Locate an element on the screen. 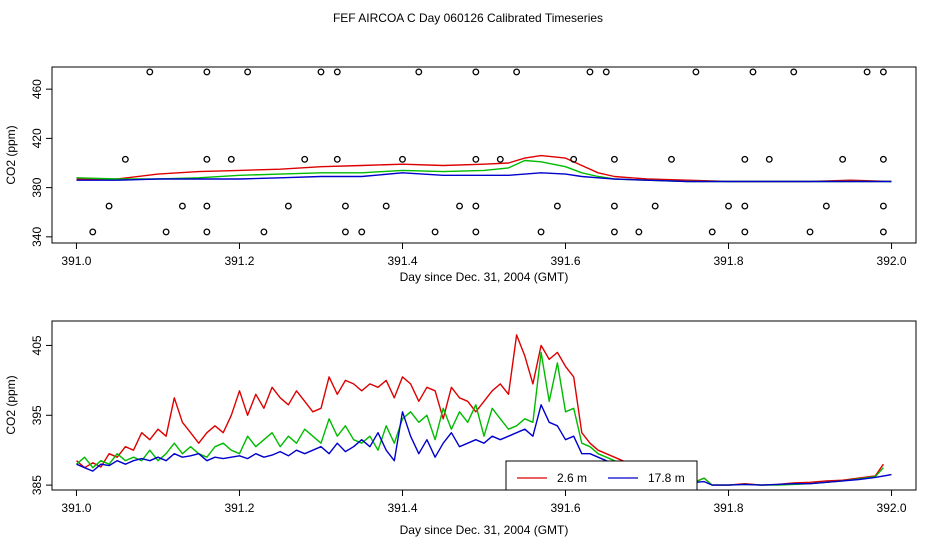 This screenshot has width=936, height=540. y-tick-label: 340 is located at coordinates (37, 237).